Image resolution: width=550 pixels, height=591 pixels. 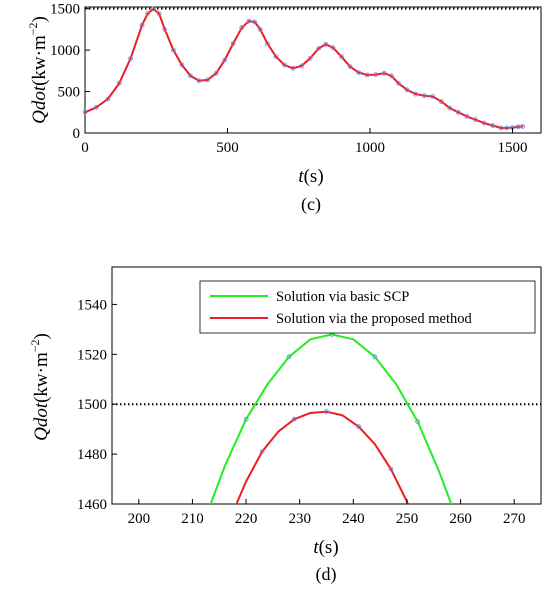 I want to click on y-axis-label-c: Qdot(kw·m−2), so click(x=38, y=70).